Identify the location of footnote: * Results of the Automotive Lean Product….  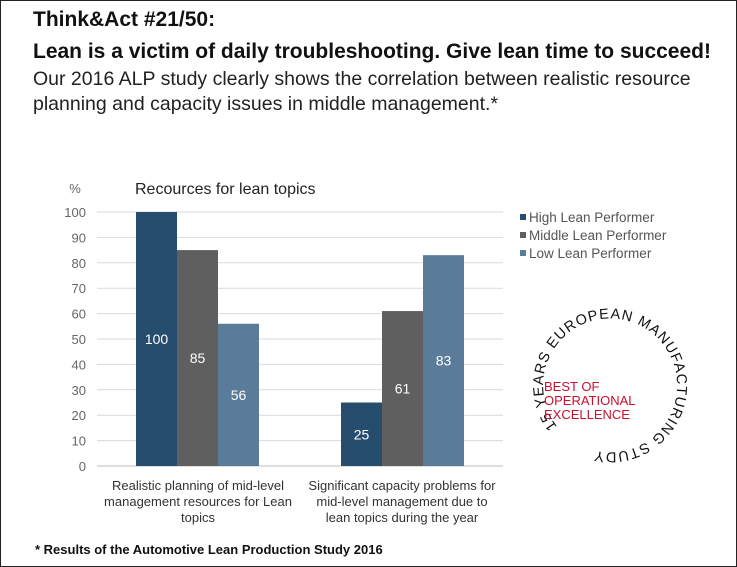
(209, 549).